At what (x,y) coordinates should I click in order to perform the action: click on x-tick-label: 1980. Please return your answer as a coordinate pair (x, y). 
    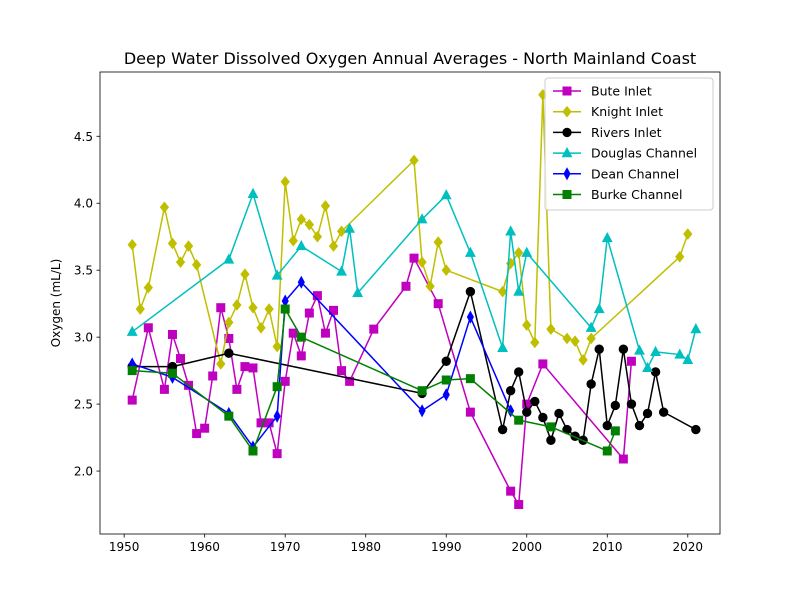
    Looking at the image, I should click on (365, 547).